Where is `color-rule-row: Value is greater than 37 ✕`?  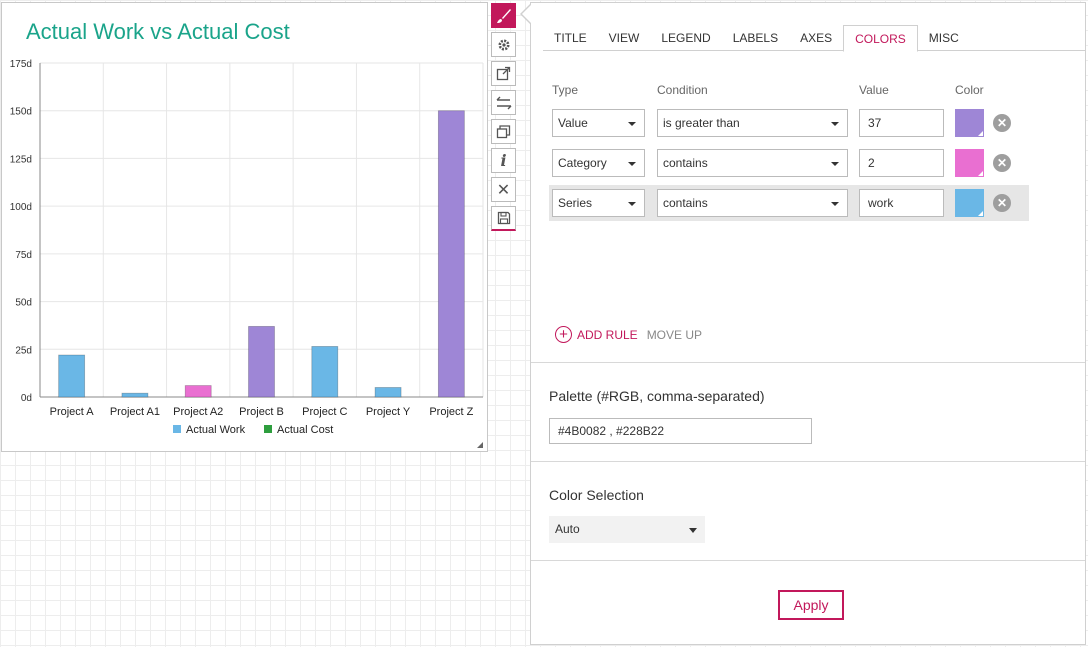
color-rule-row: Value is greater than 37 ✕ is located at coordinates (789, 123).